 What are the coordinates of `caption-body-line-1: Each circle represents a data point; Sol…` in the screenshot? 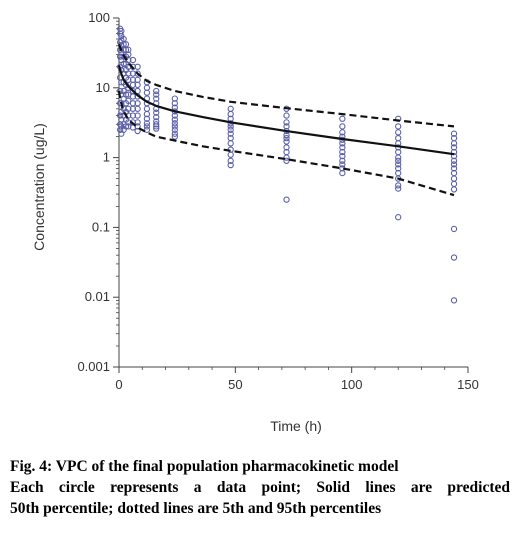 It's located at (260, 487).